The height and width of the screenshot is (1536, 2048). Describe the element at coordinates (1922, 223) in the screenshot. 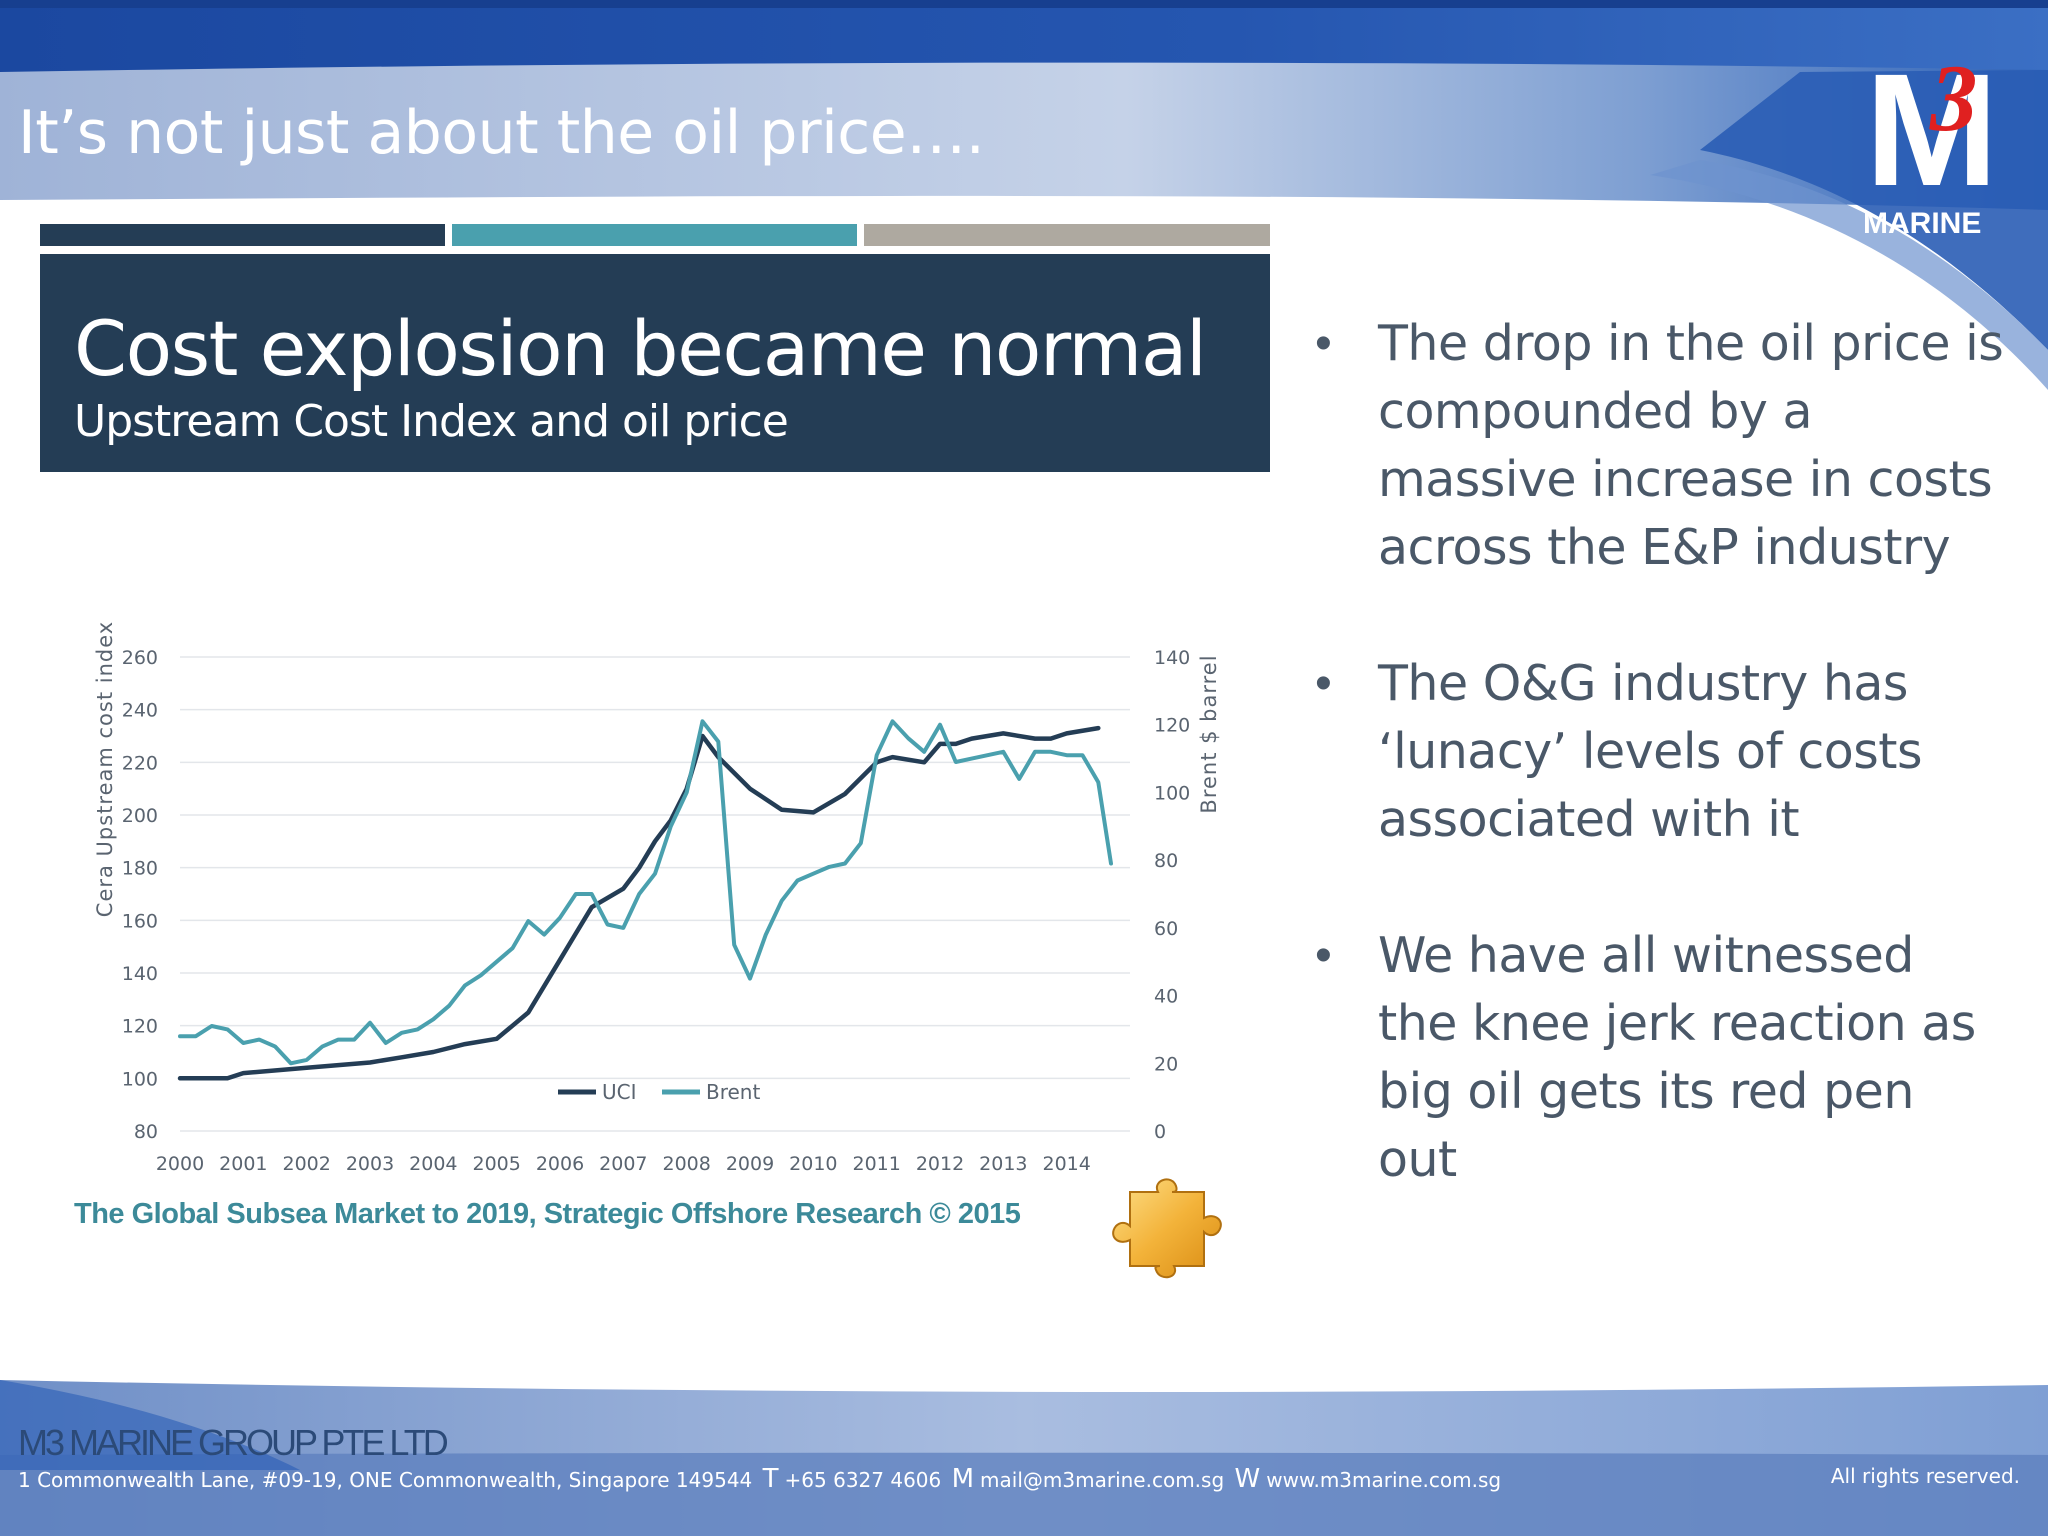

I see `logo-label: MARINE` at that location.